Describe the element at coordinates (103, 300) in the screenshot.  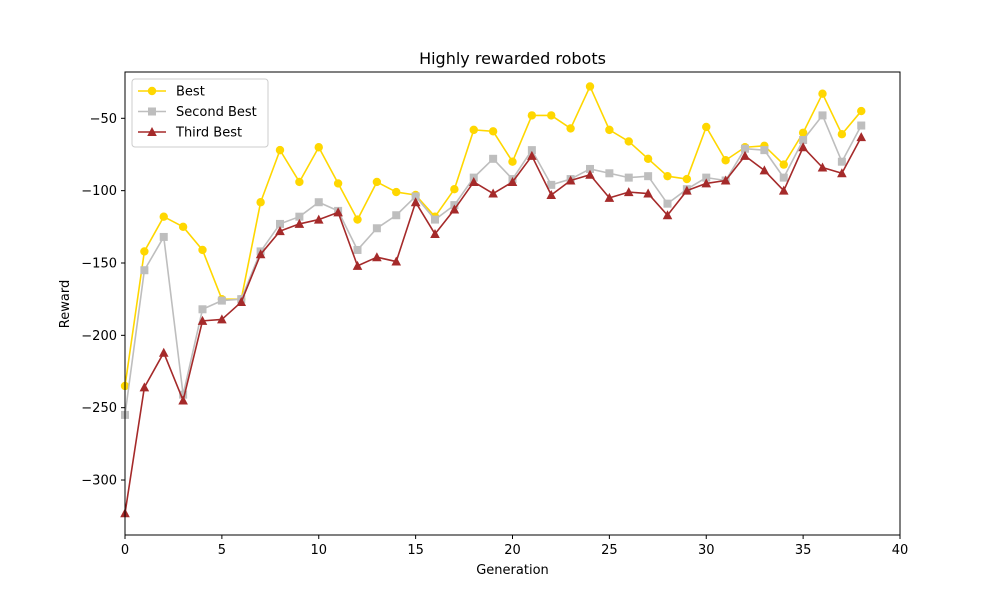
I see `y-axis: −300 −250 −200 −150 −100 −50` at that location.